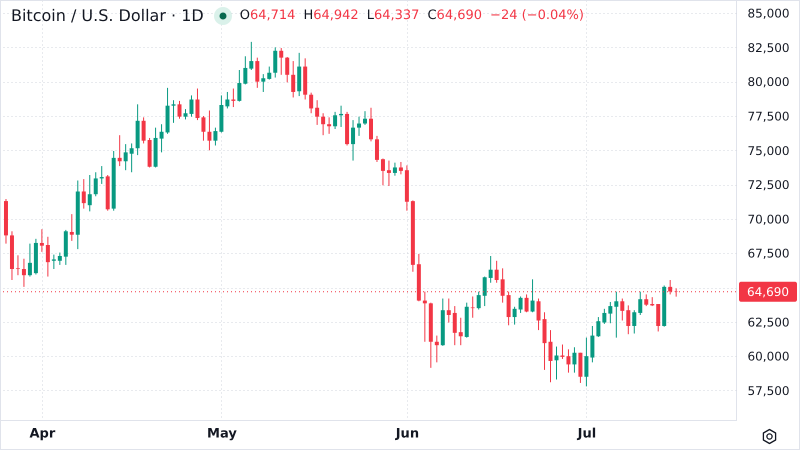 This screenshot has width=800, height=450. Describe the element at coordinates (222, 434) in the screenshot. I see `x-tick-label: May` at that location.